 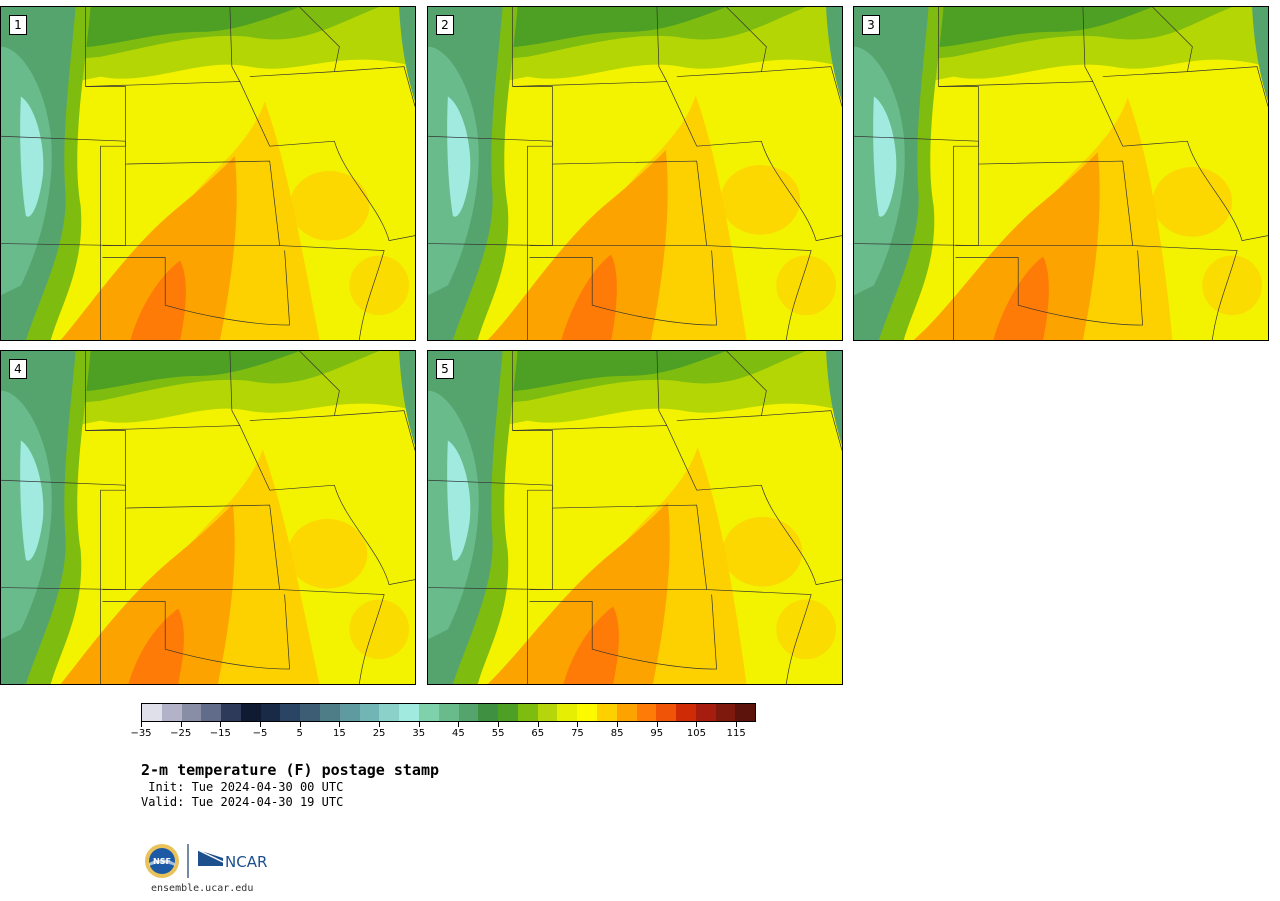 What do you see at coordinates (181, 733) in the screenshot?
I see `colorbar-tick-label: −25` at bounding box center [181, 733].